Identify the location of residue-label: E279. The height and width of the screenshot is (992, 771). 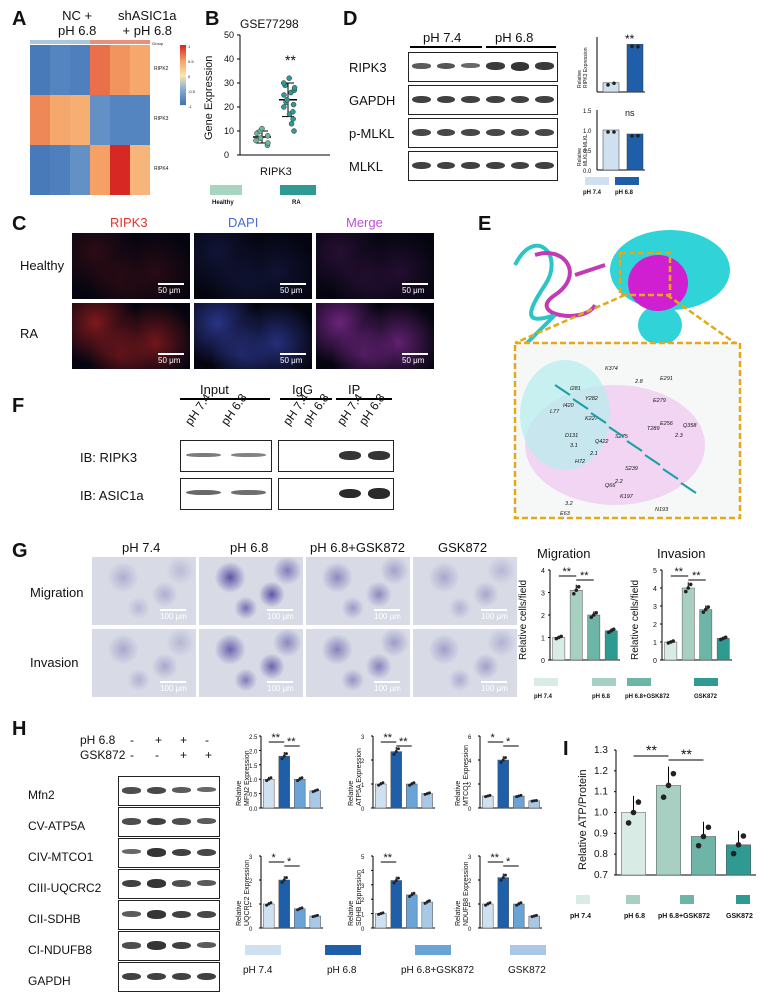
(659, 401).